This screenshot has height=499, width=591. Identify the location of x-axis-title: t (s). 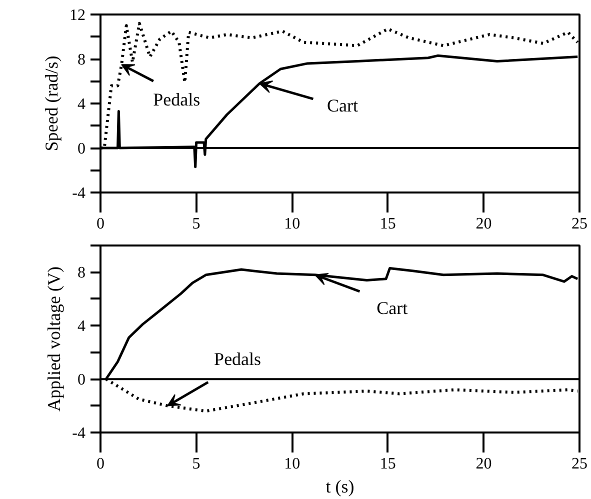
(340, 486).